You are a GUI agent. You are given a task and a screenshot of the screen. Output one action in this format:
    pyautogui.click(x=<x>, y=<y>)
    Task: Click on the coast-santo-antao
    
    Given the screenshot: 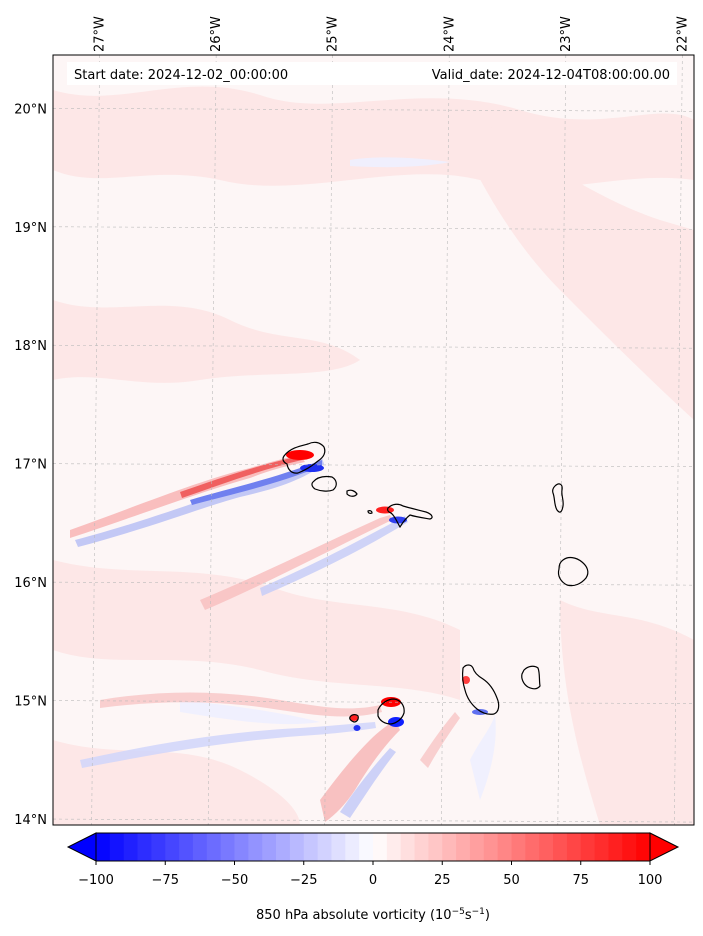 What is the action you would take?
    pyautogui.click(x=304, y=457)
    